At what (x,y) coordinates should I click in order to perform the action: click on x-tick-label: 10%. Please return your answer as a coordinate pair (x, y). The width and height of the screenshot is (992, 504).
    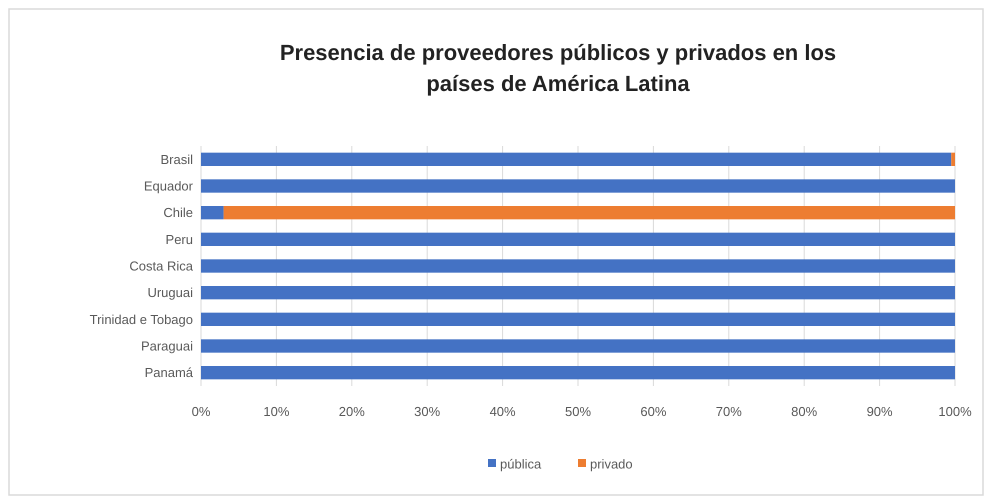
    Looking at the image, I should click on (276, 411).